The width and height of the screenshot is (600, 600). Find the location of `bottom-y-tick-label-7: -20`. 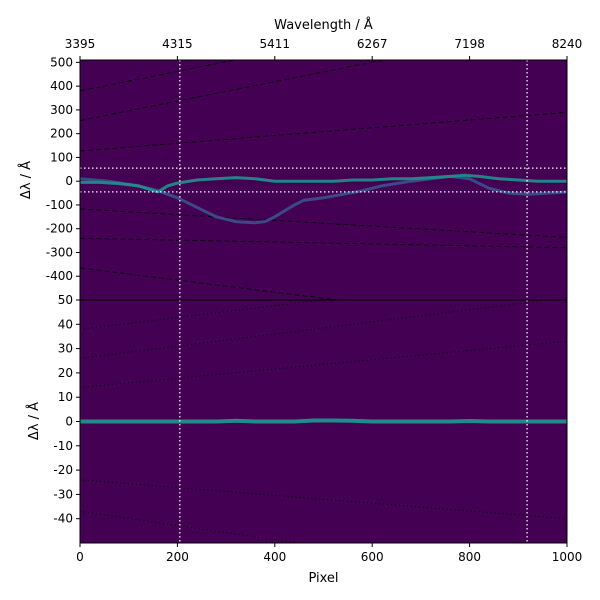

bottom-y-tick-label-7: -20 is located at coordinates (63, 470).